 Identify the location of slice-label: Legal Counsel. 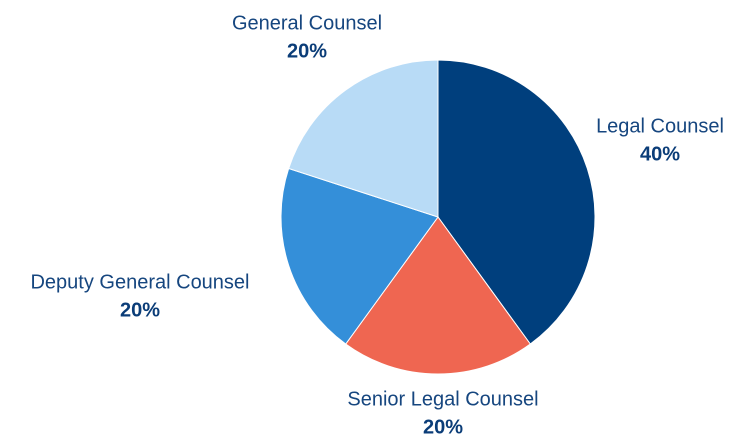
(660, 126).